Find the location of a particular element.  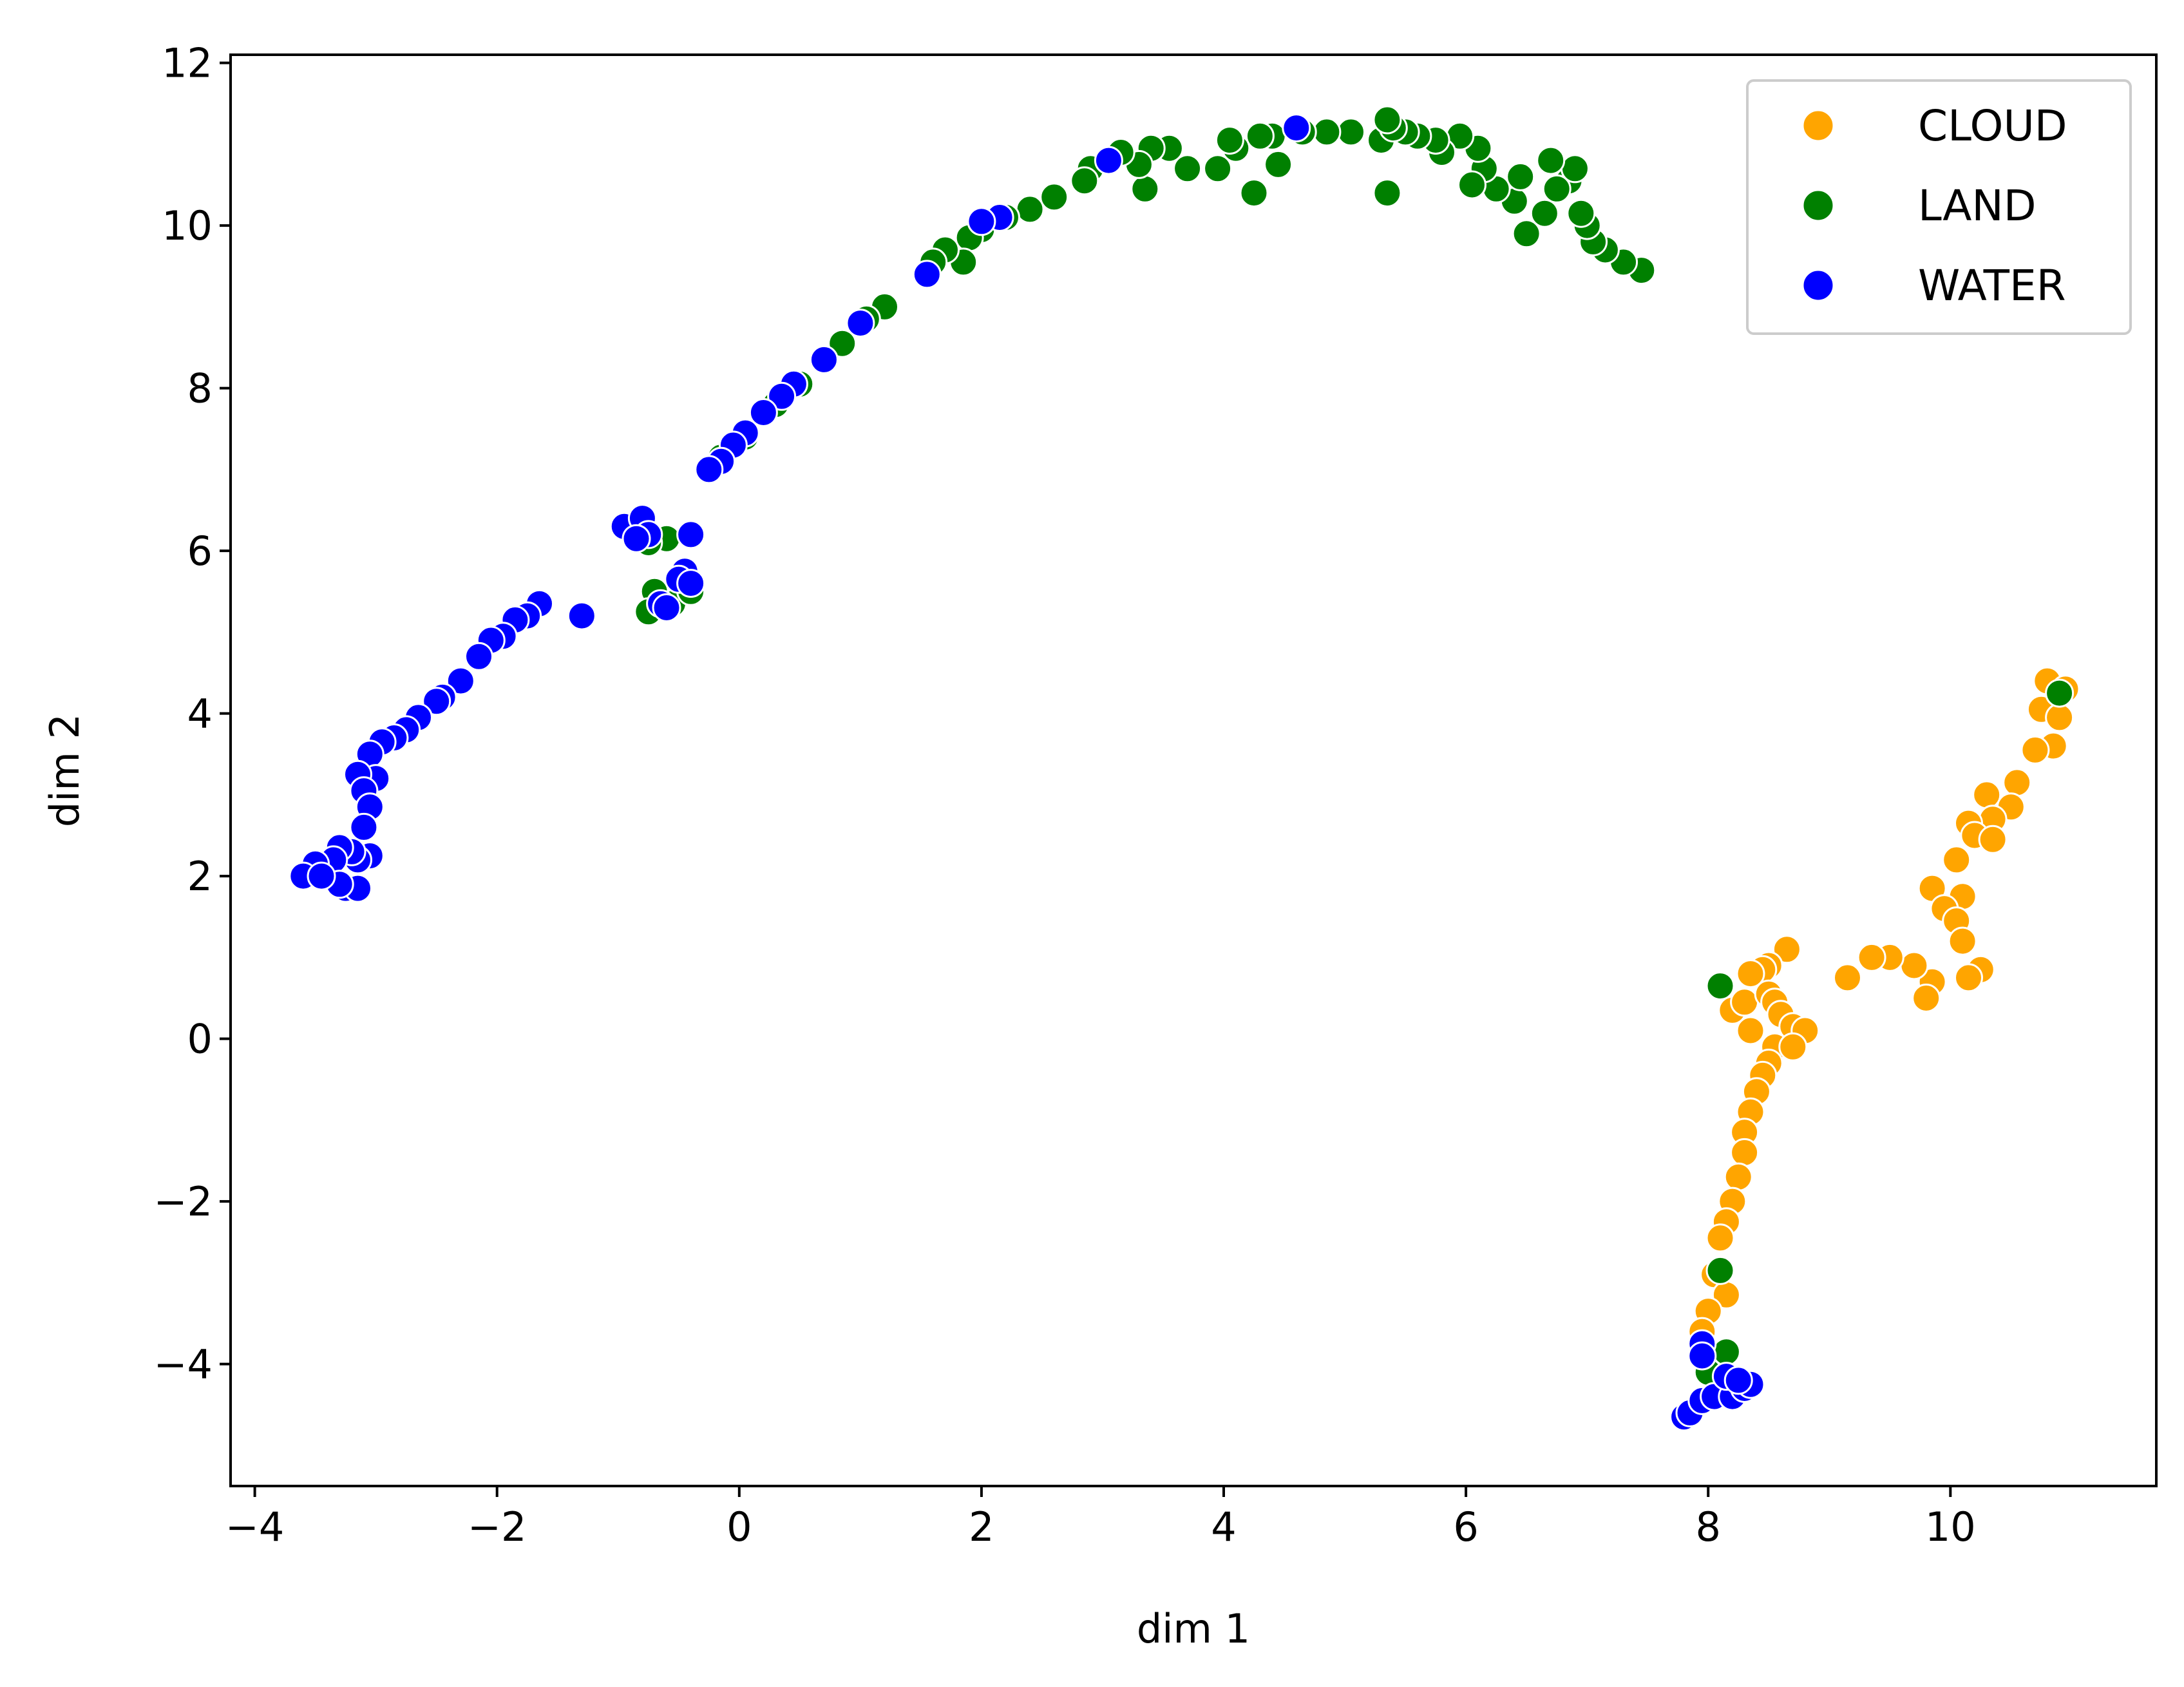

y-tick-label: −4 is located at coordinates (183, 1365).